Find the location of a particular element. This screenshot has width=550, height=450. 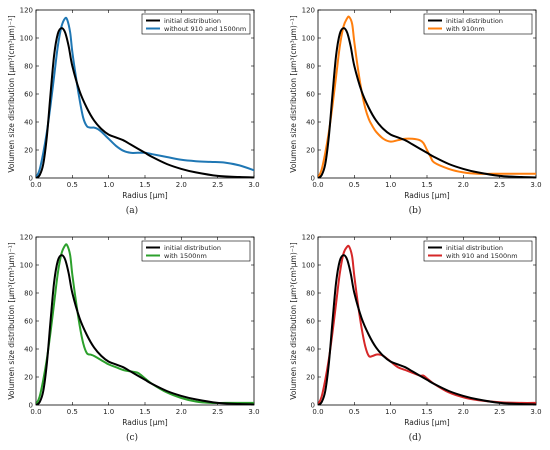

panel-caption: (b) is located at coordinates (415, 210).